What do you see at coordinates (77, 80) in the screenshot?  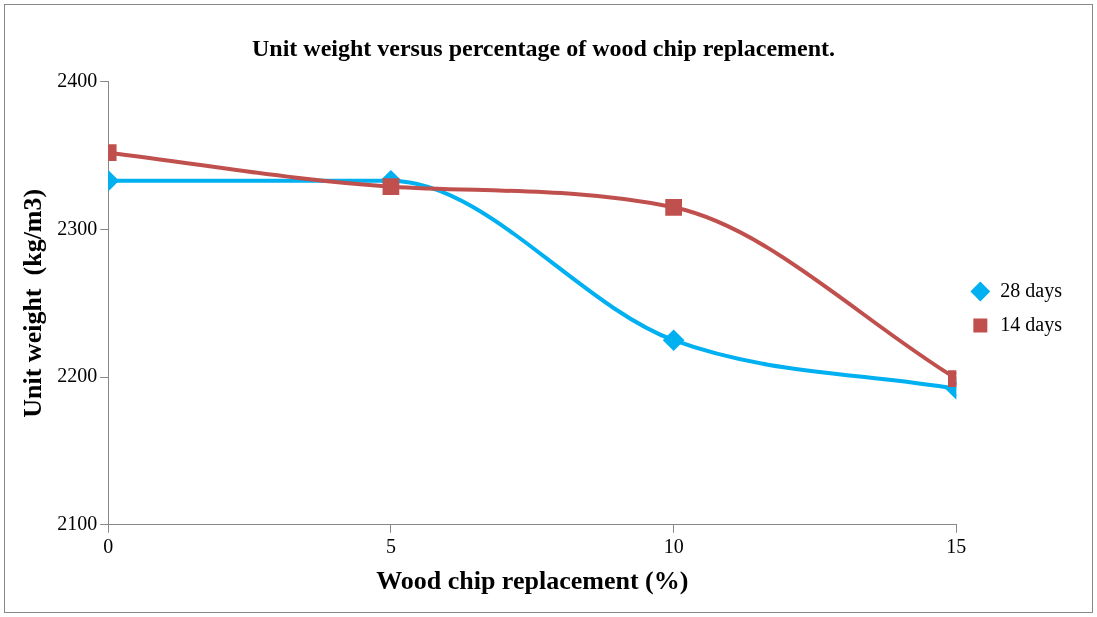 I see `y-tick-label: 2400` at bounding box center [77, 80].